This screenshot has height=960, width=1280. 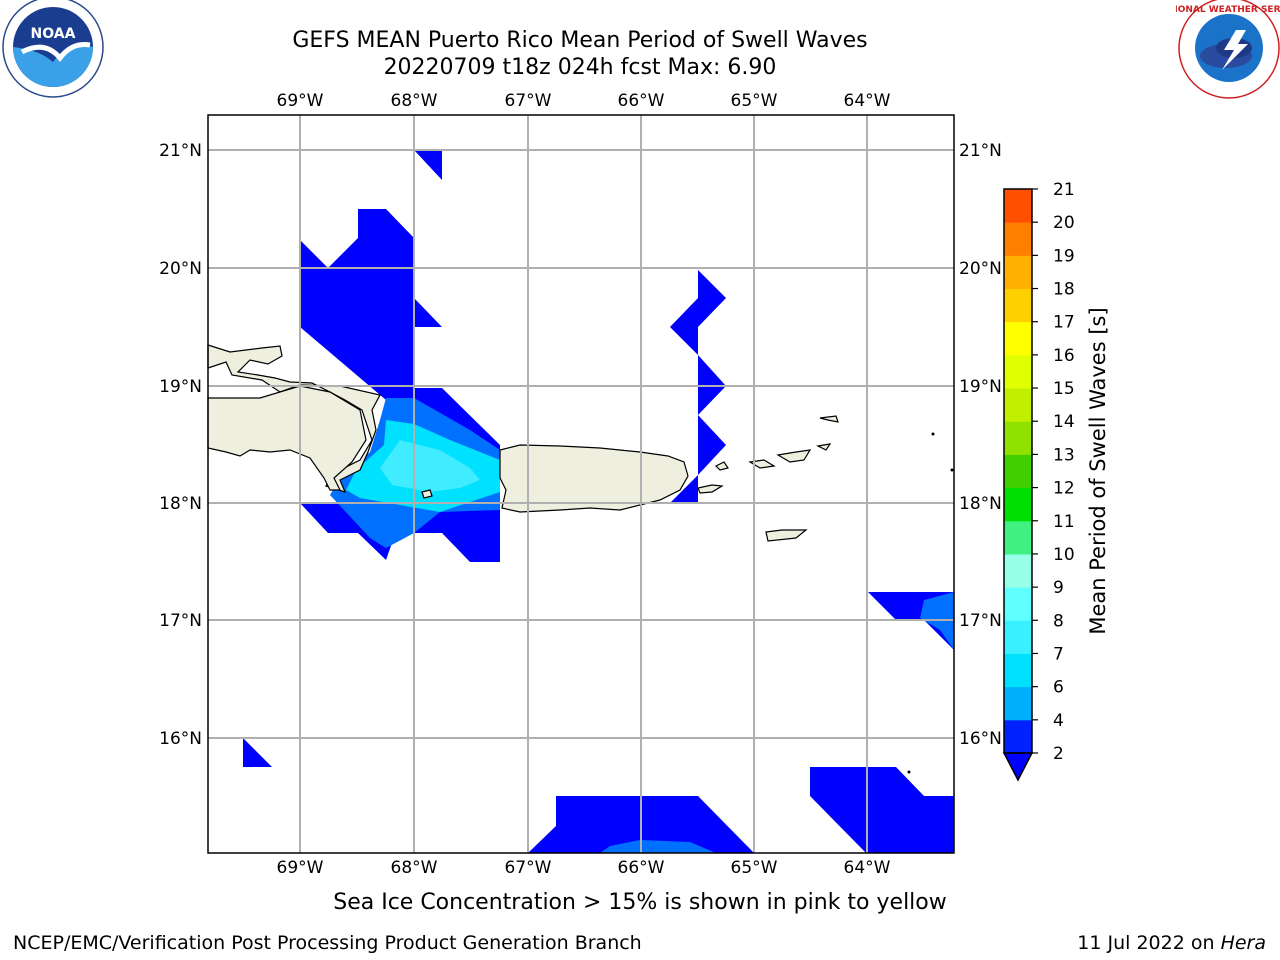 What do you see at coordinates (1064, 290) in the screenshot?
I see `colorbar-tick-label: 18` at bounding box center [1064, 290].